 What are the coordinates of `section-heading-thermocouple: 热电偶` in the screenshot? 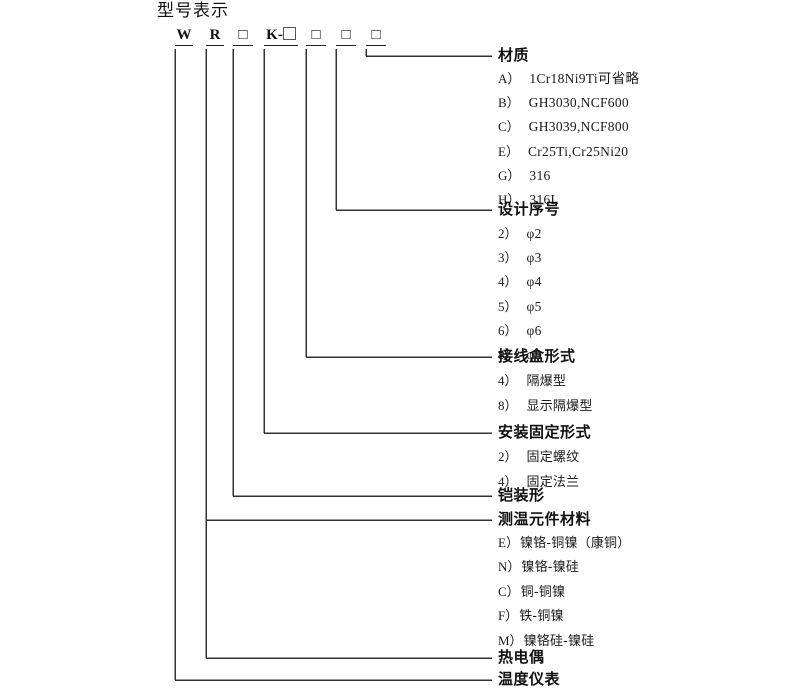 It's located at (521, 657).